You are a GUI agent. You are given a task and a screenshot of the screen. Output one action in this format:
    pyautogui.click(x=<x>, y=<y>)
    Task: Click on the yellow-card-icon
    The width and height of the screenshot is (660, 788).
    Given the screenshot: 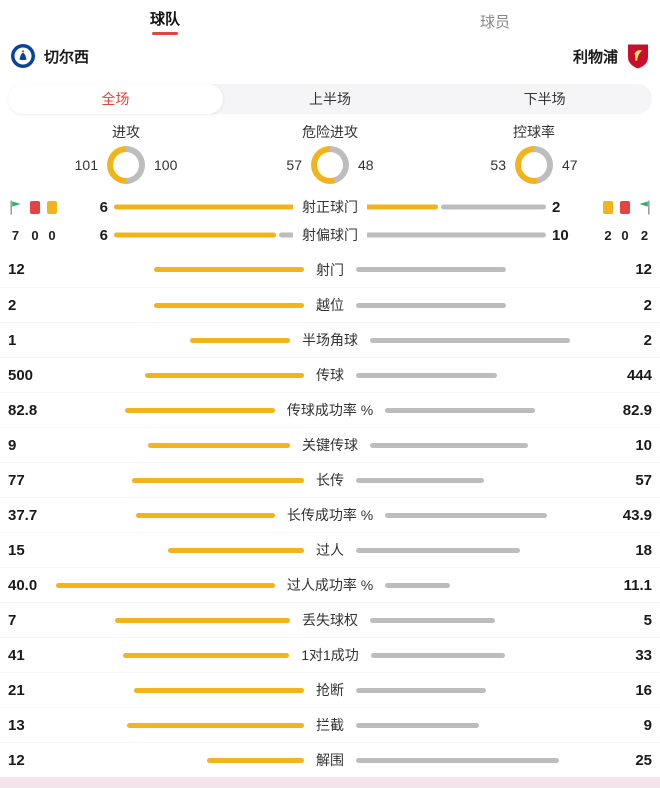 What is the action you would take?
    pyautogui.click(x=52, y=207)
    